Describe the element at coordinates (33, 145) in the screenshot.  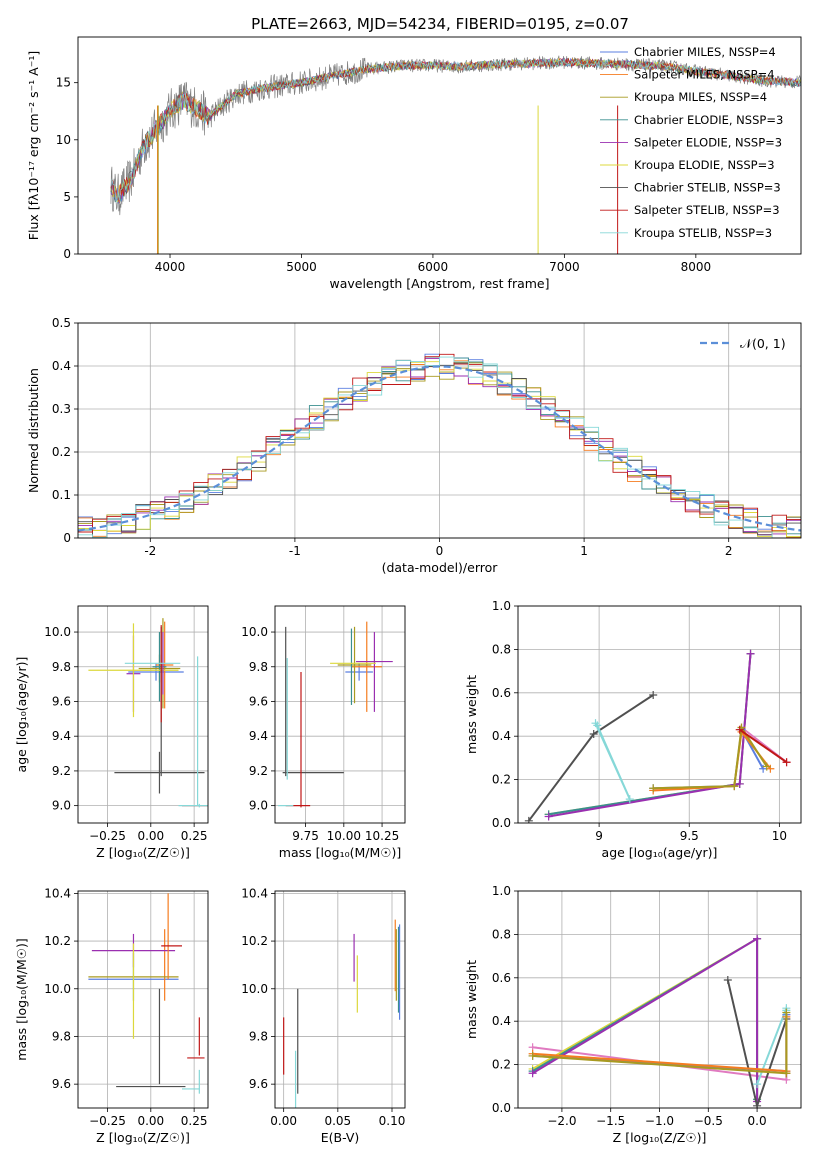
I see `y-axis-label: Flux [fλ10⁻¹⁷ erg cm⁻² s⁻¹ A⁻¹]` at that location.